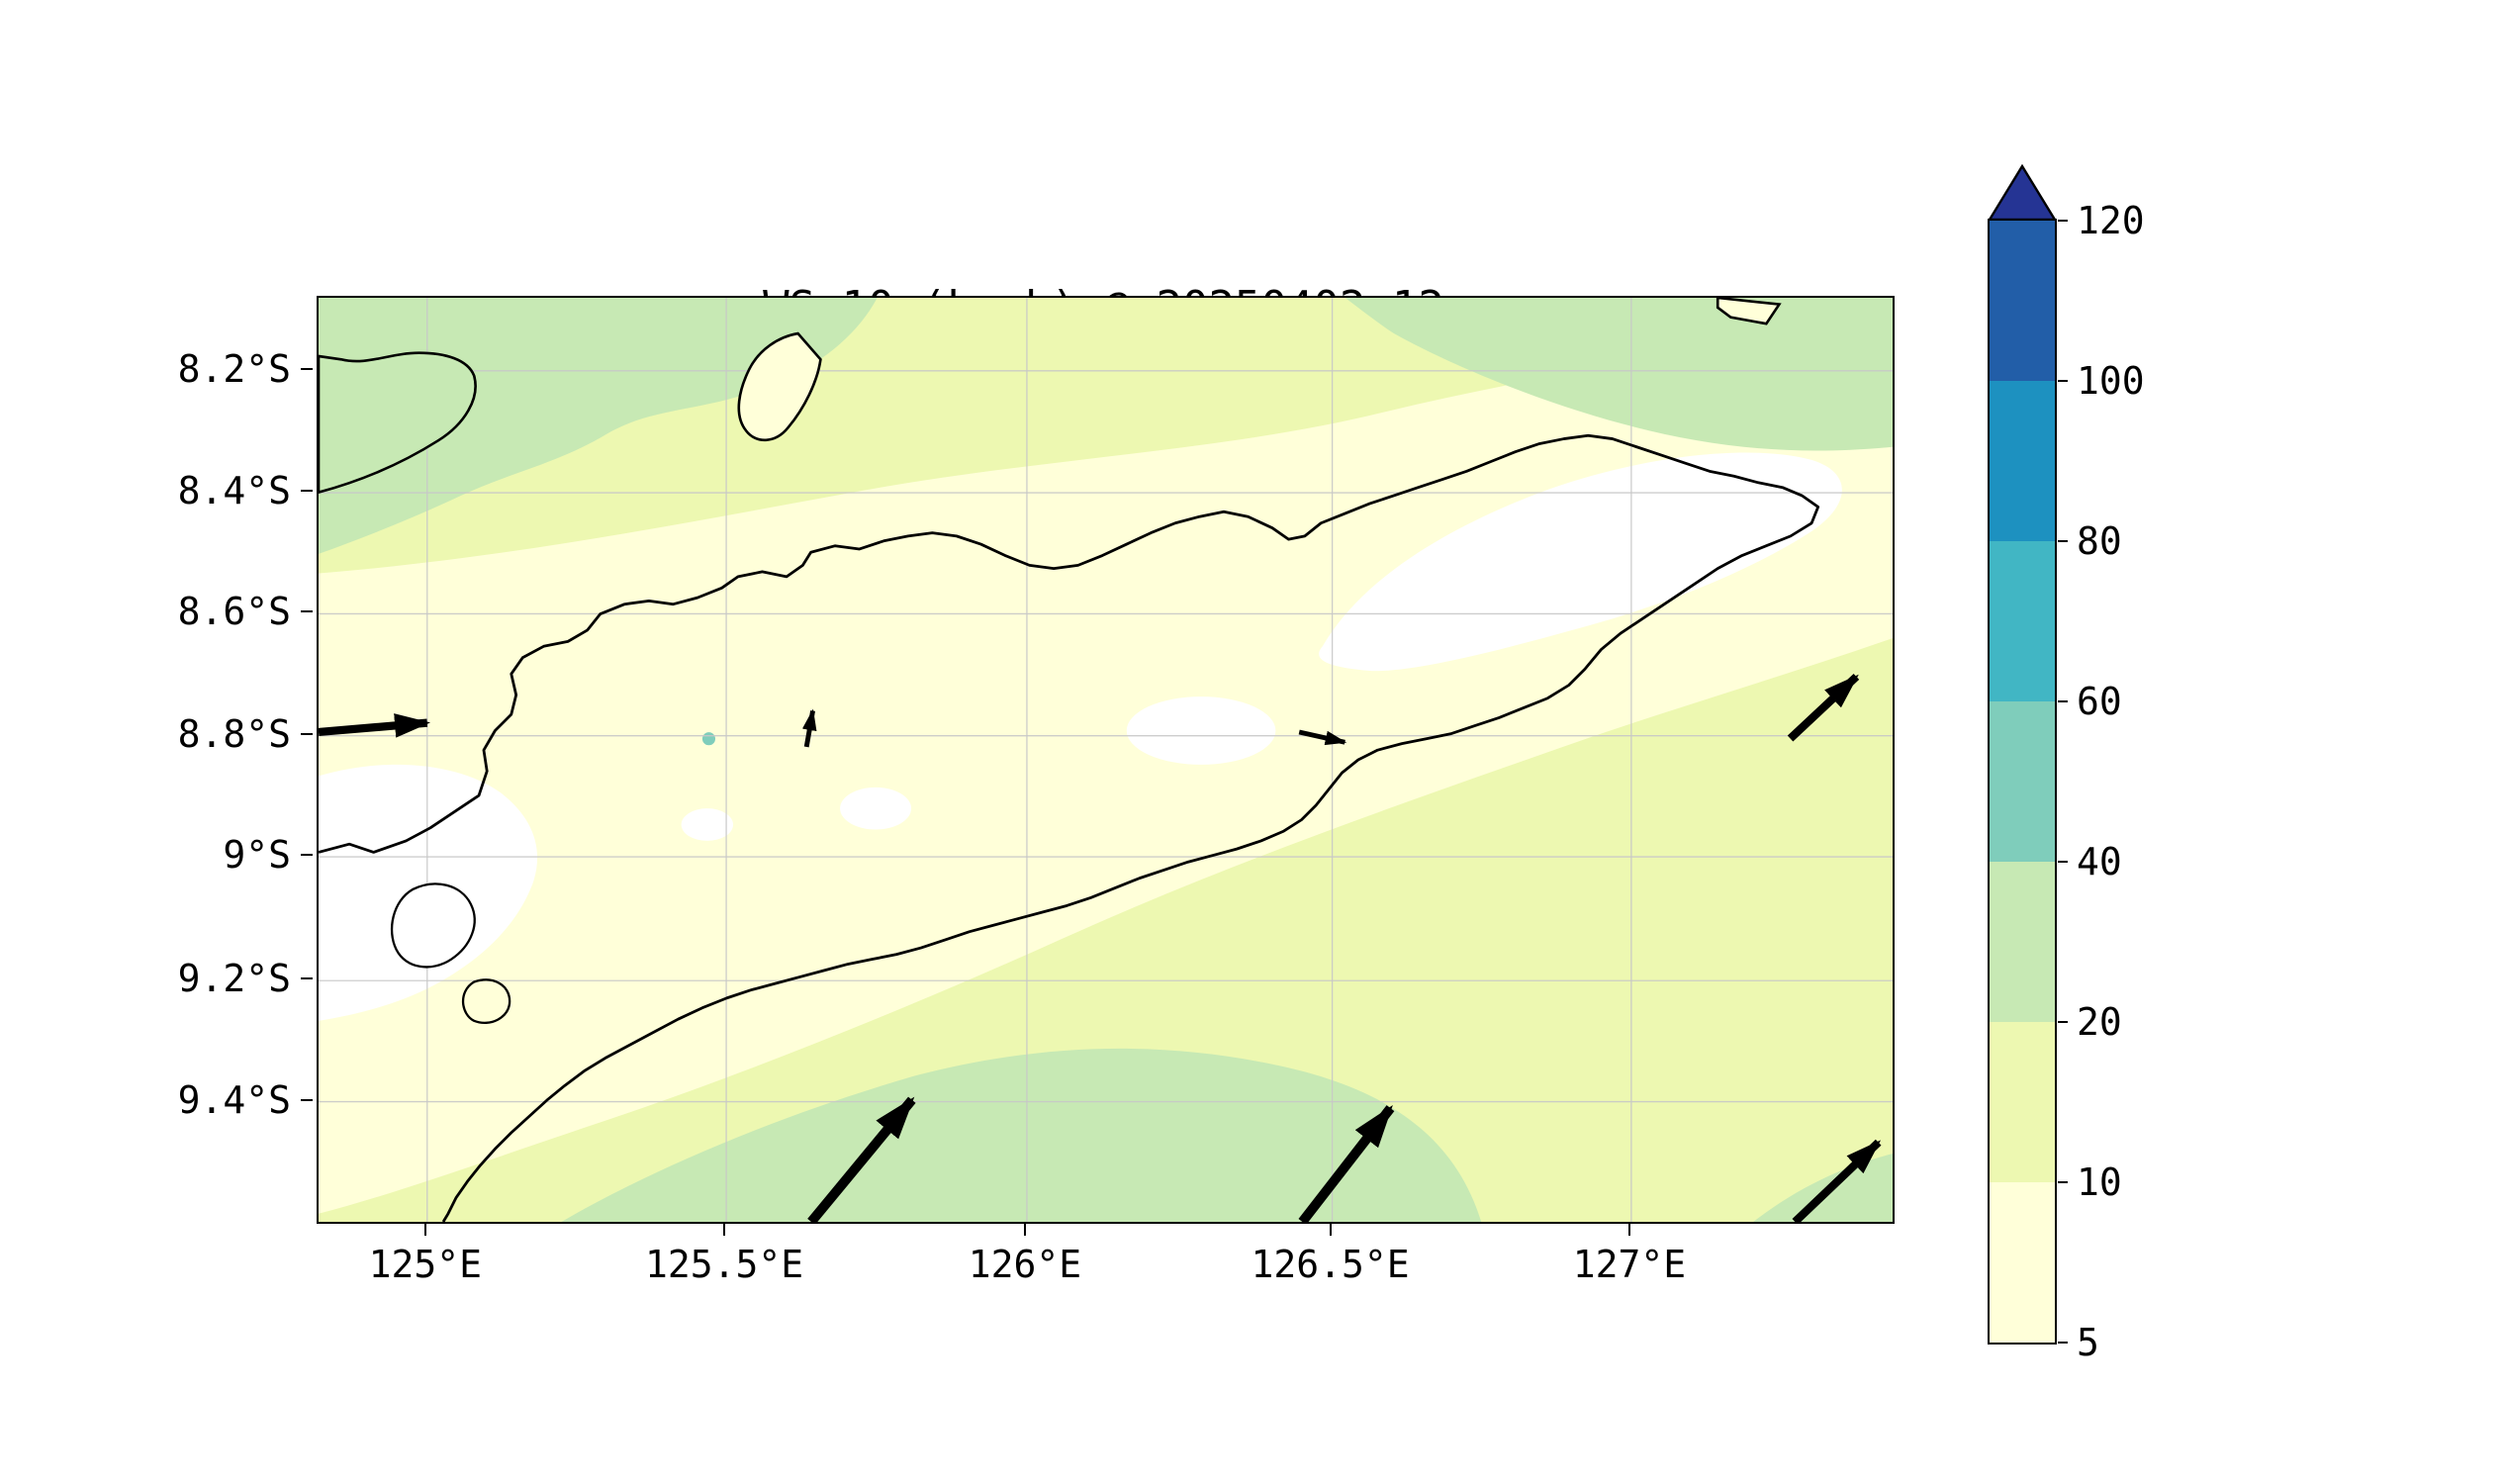 Image resolution: width=2504 pixels, height=1484 pixels. What do you see at coordinates (2111, 381) in the screenshot?
I see `colorbar-tick-label: 100` at bounding box center [2111, 381].